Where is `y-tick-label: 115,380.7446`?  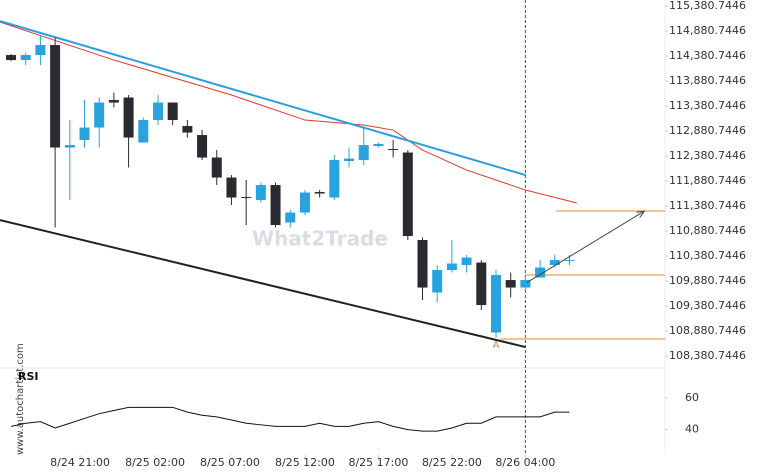
y-tick-label: 115,380.7446 is located at coordinates (707, 6).